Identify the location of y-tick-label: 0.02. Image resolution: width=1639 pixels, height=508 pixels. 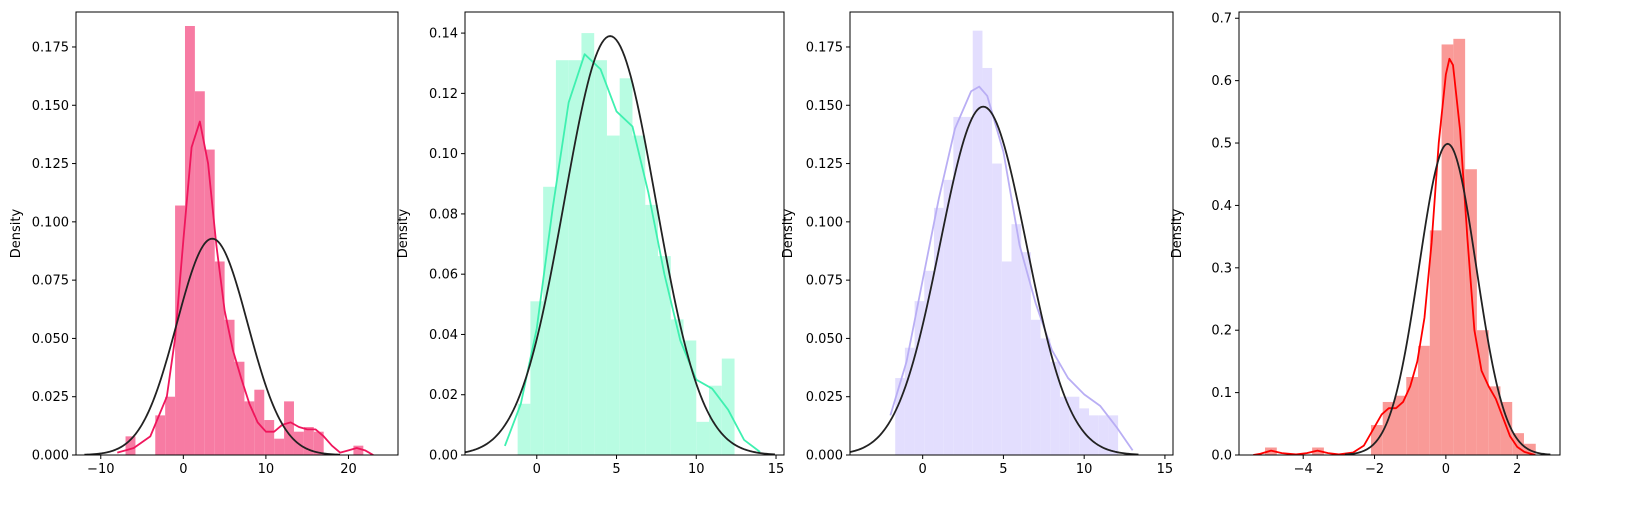
(443, 395).